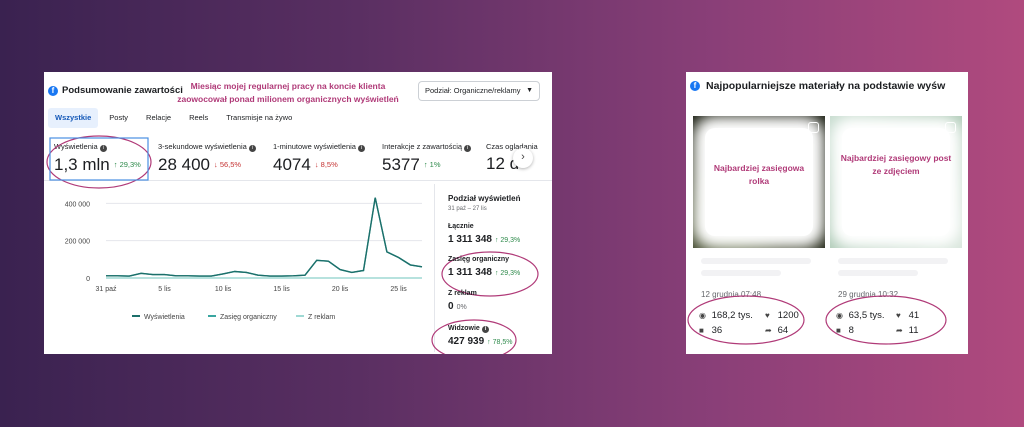 This screenshot has width=1024, height=427. Describe the element at coordinates (702, 315) in the screenshot. I see `eye-icon: ◉` at that location.